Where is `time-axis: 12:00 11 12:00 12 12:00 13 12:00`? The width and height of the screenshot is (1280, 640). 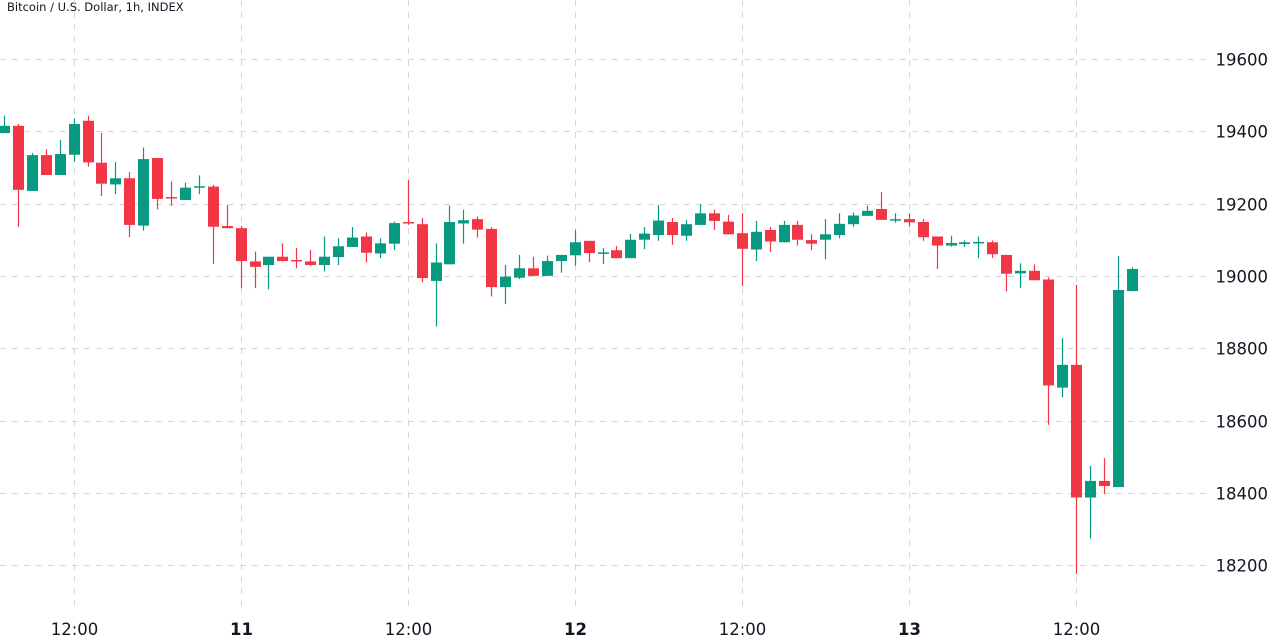 time-axis: 12:00 11 12:00 12 12:00 13 12:00 is located at coordinates (576, 629).